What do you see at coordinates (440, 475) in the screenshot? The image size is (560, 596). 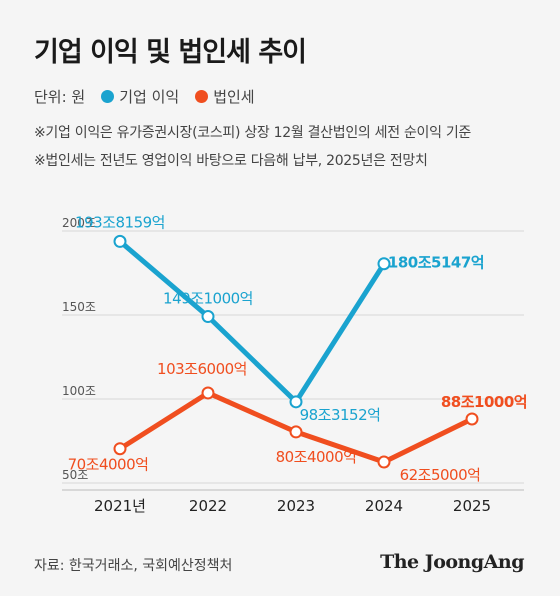 I see `data-label-corporate-tax: 62조5000억` at bounding box center [440, 475].